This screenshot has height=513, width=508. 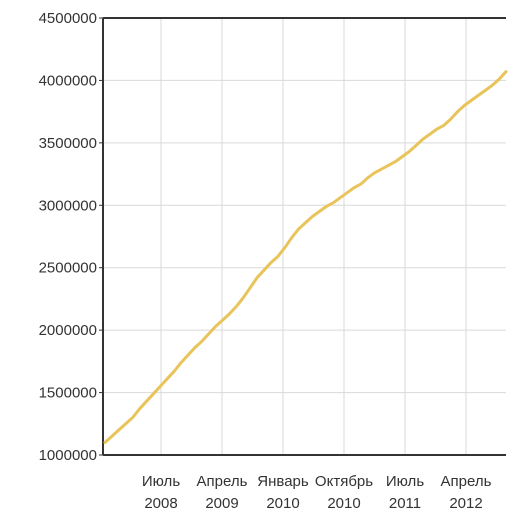 What do you see at coordinates (344, 481) in the screenshot?
I see `x-tick-label-month: Октябрь` at bounding box center [344, 481].